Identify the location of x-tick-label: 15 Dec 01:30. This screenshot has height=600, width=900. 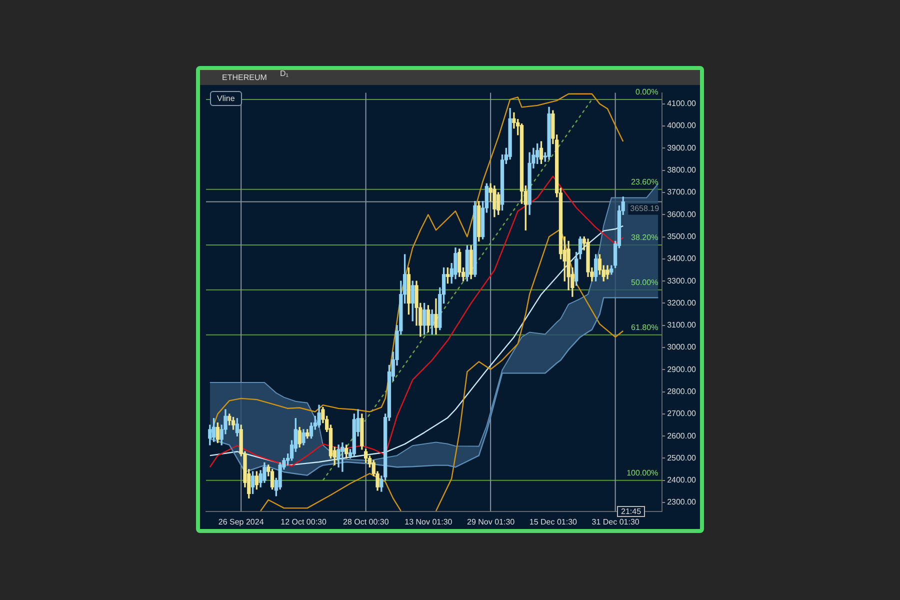
(553, 521).